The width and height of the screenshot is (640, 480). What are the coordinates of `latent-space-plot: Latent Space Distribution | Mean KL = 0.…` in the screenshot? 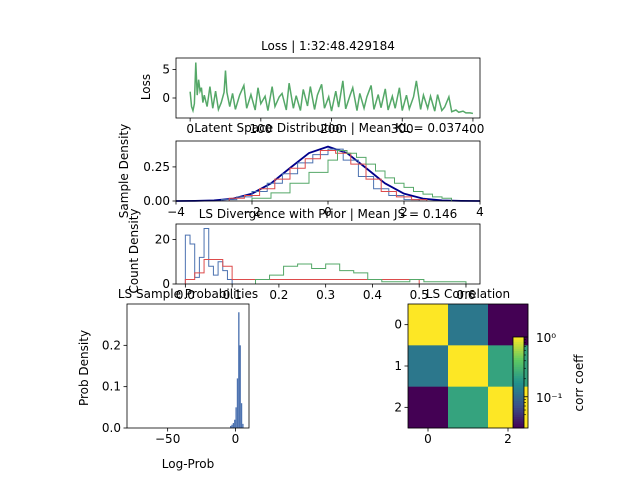 It's located at (300, 170).